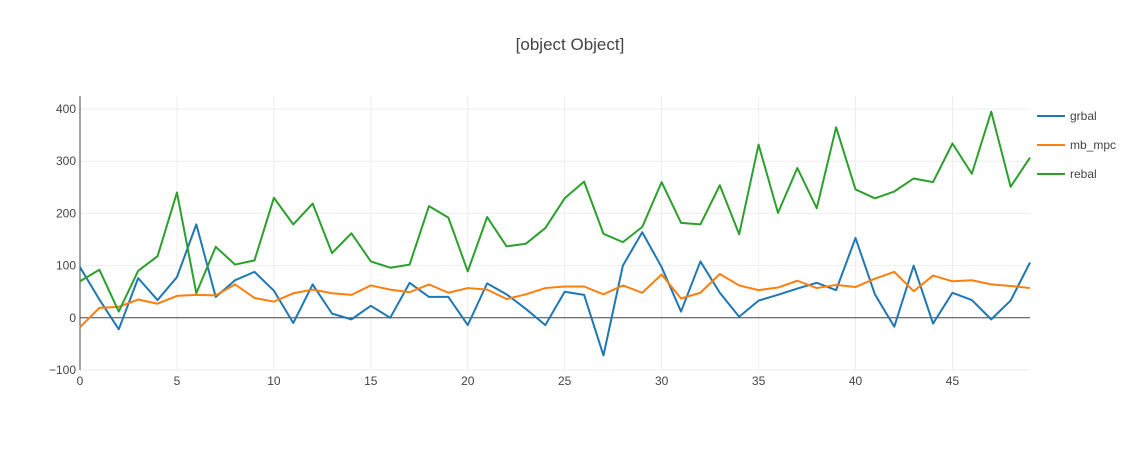  I want to click on legend-item-rebal: rebal, so click(1067, 174).